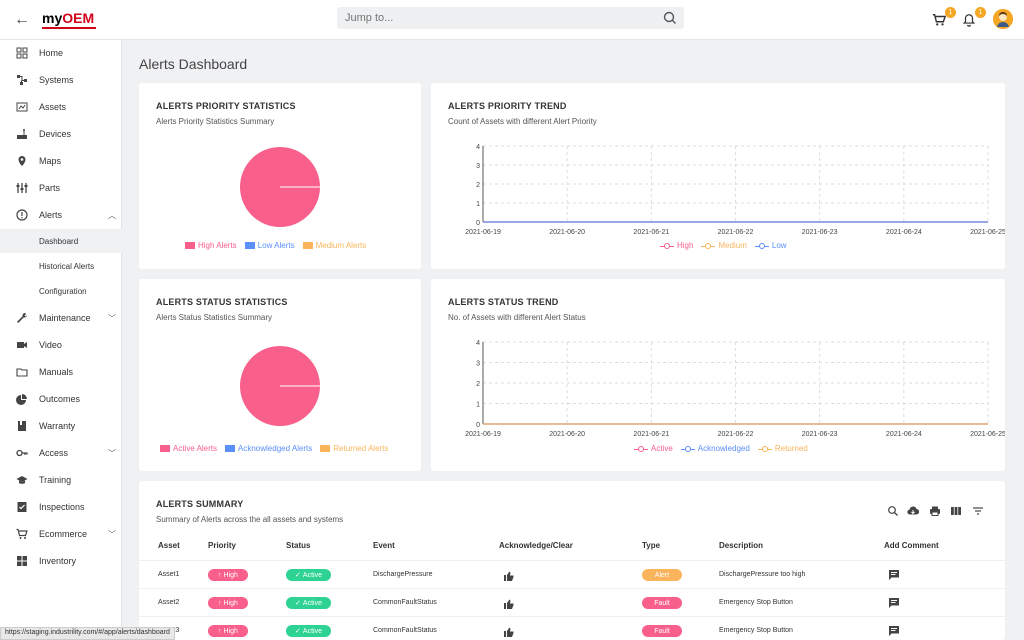  Describe the element at coordinates (228, 603) in the screenshot. I see `priority-badge: ↑ High` at that location.